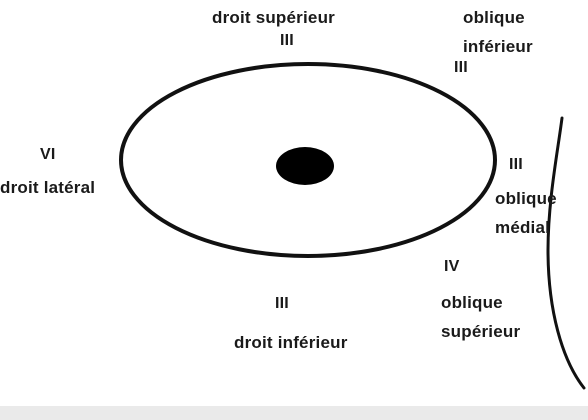 The height and width of the screenshot is (420, 588). What do you see at coordinates (48, 187) in the screenshot?
I see `label-droit-lateral: droit latéral` at bounding box center [48, 187].